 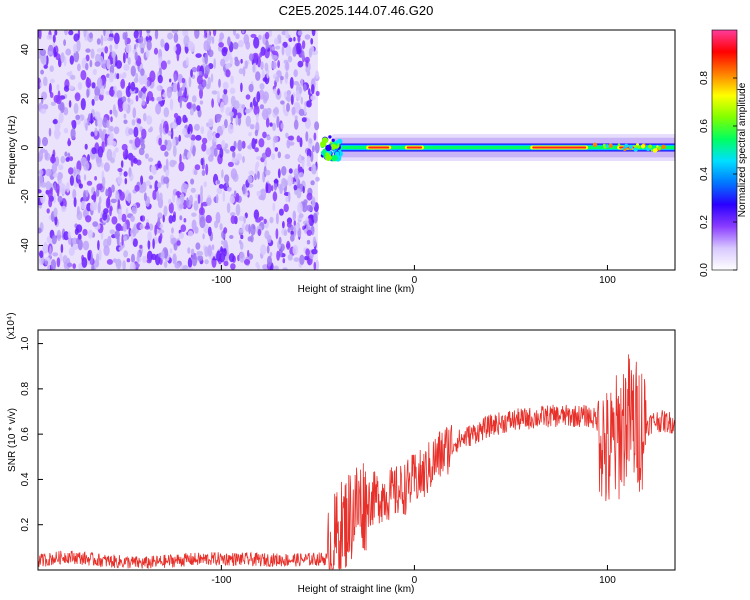 What do you see at coordinates (635, 149) in the screenshot?
I see `signal-blob` at bounding box center [635, 149].